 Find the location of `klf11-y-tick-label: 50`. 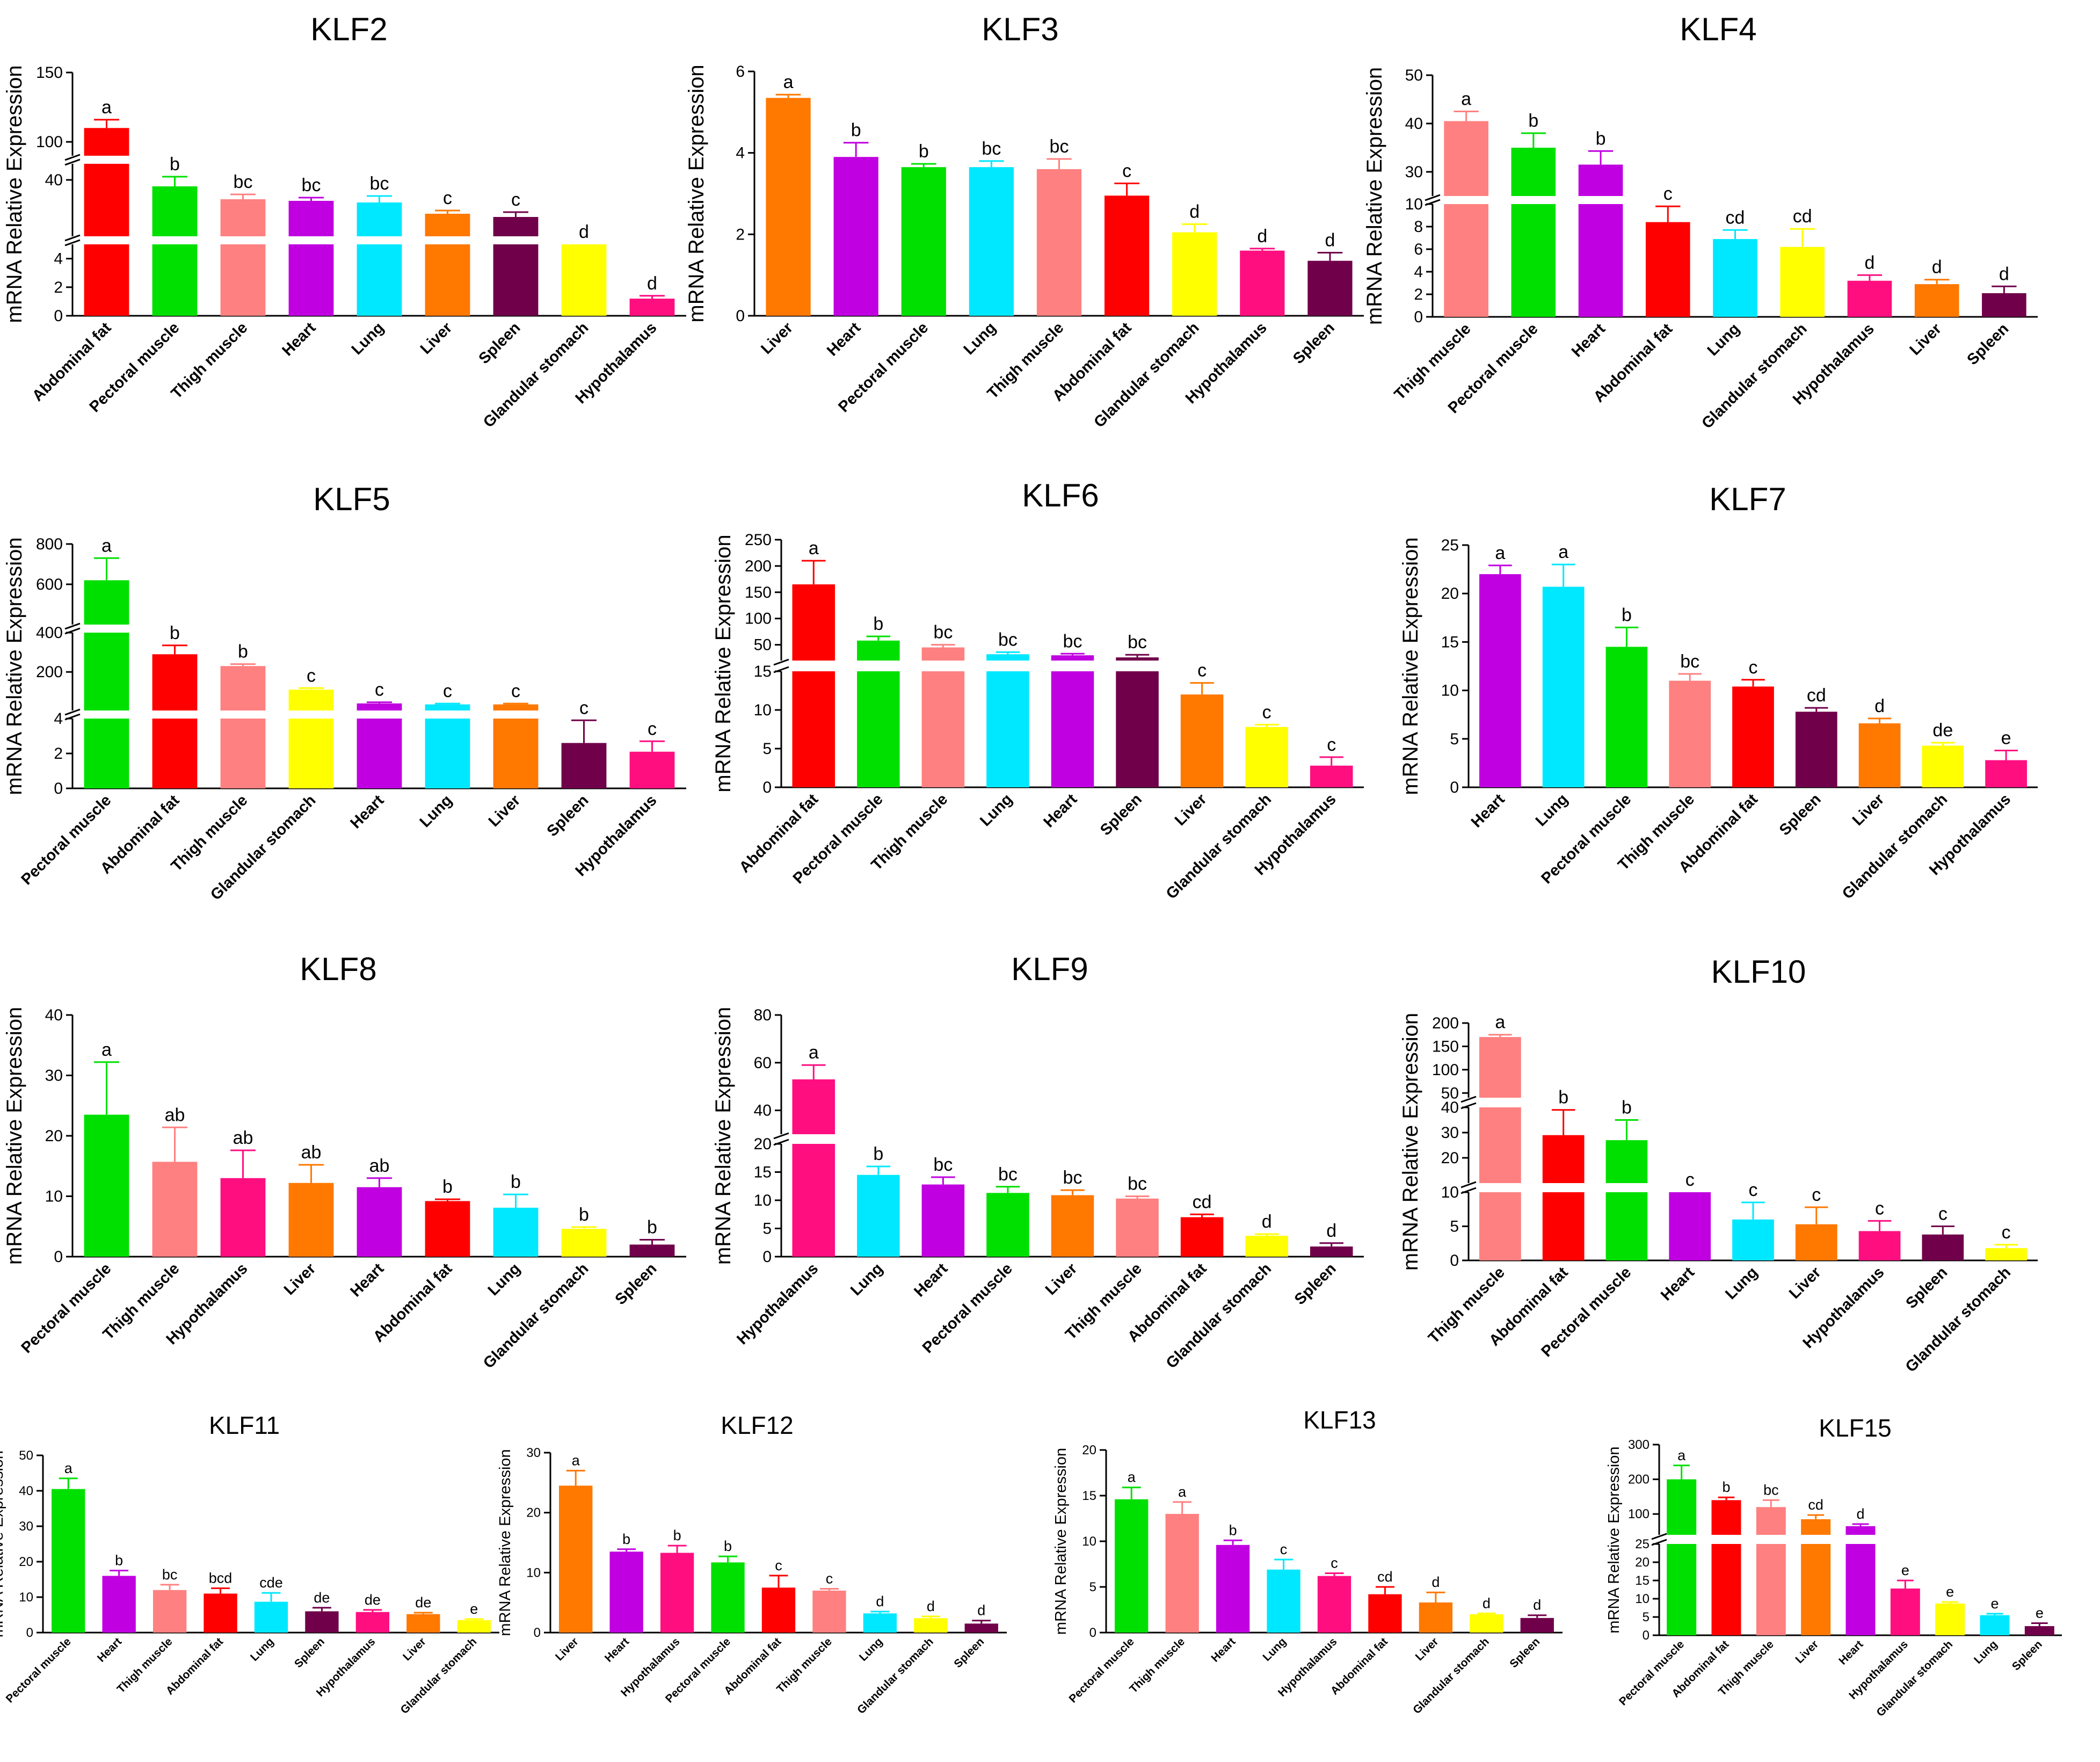

klf11-y-tick-label: 50 is located at coordinates (26, 1455).